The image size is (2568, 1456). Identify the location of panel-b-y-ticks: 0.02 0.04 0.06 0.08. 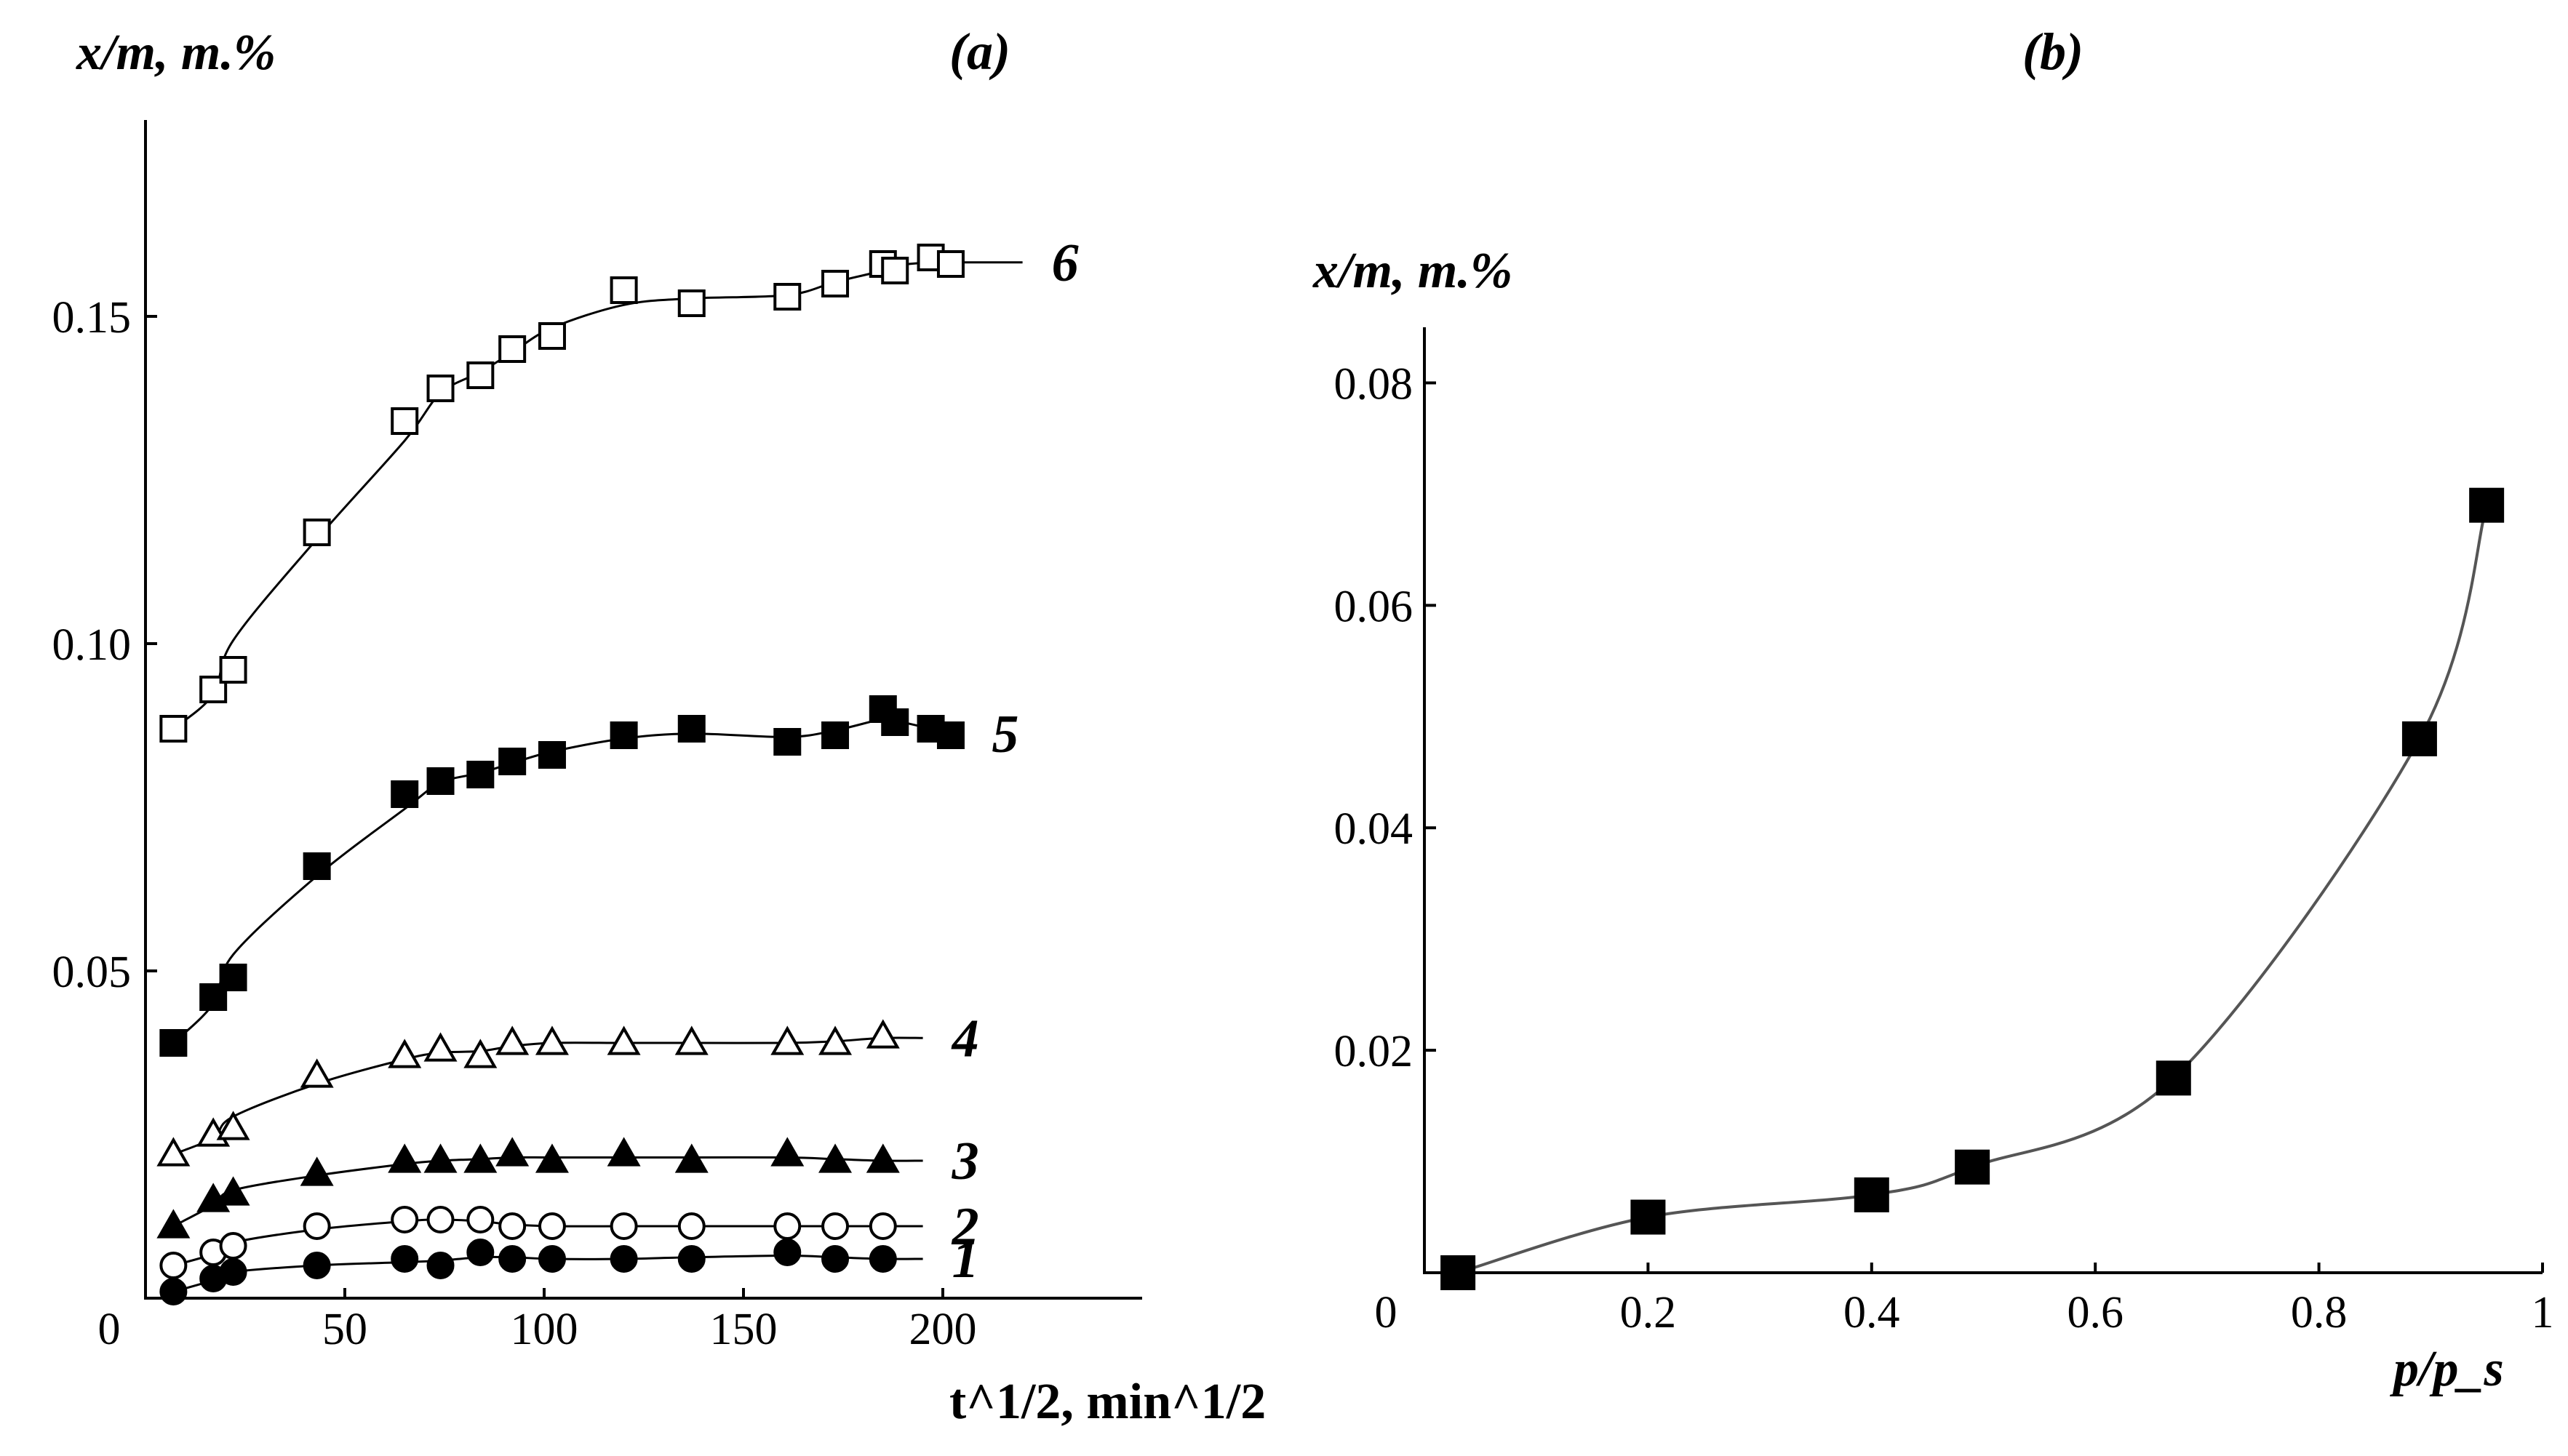
(1385, 717).